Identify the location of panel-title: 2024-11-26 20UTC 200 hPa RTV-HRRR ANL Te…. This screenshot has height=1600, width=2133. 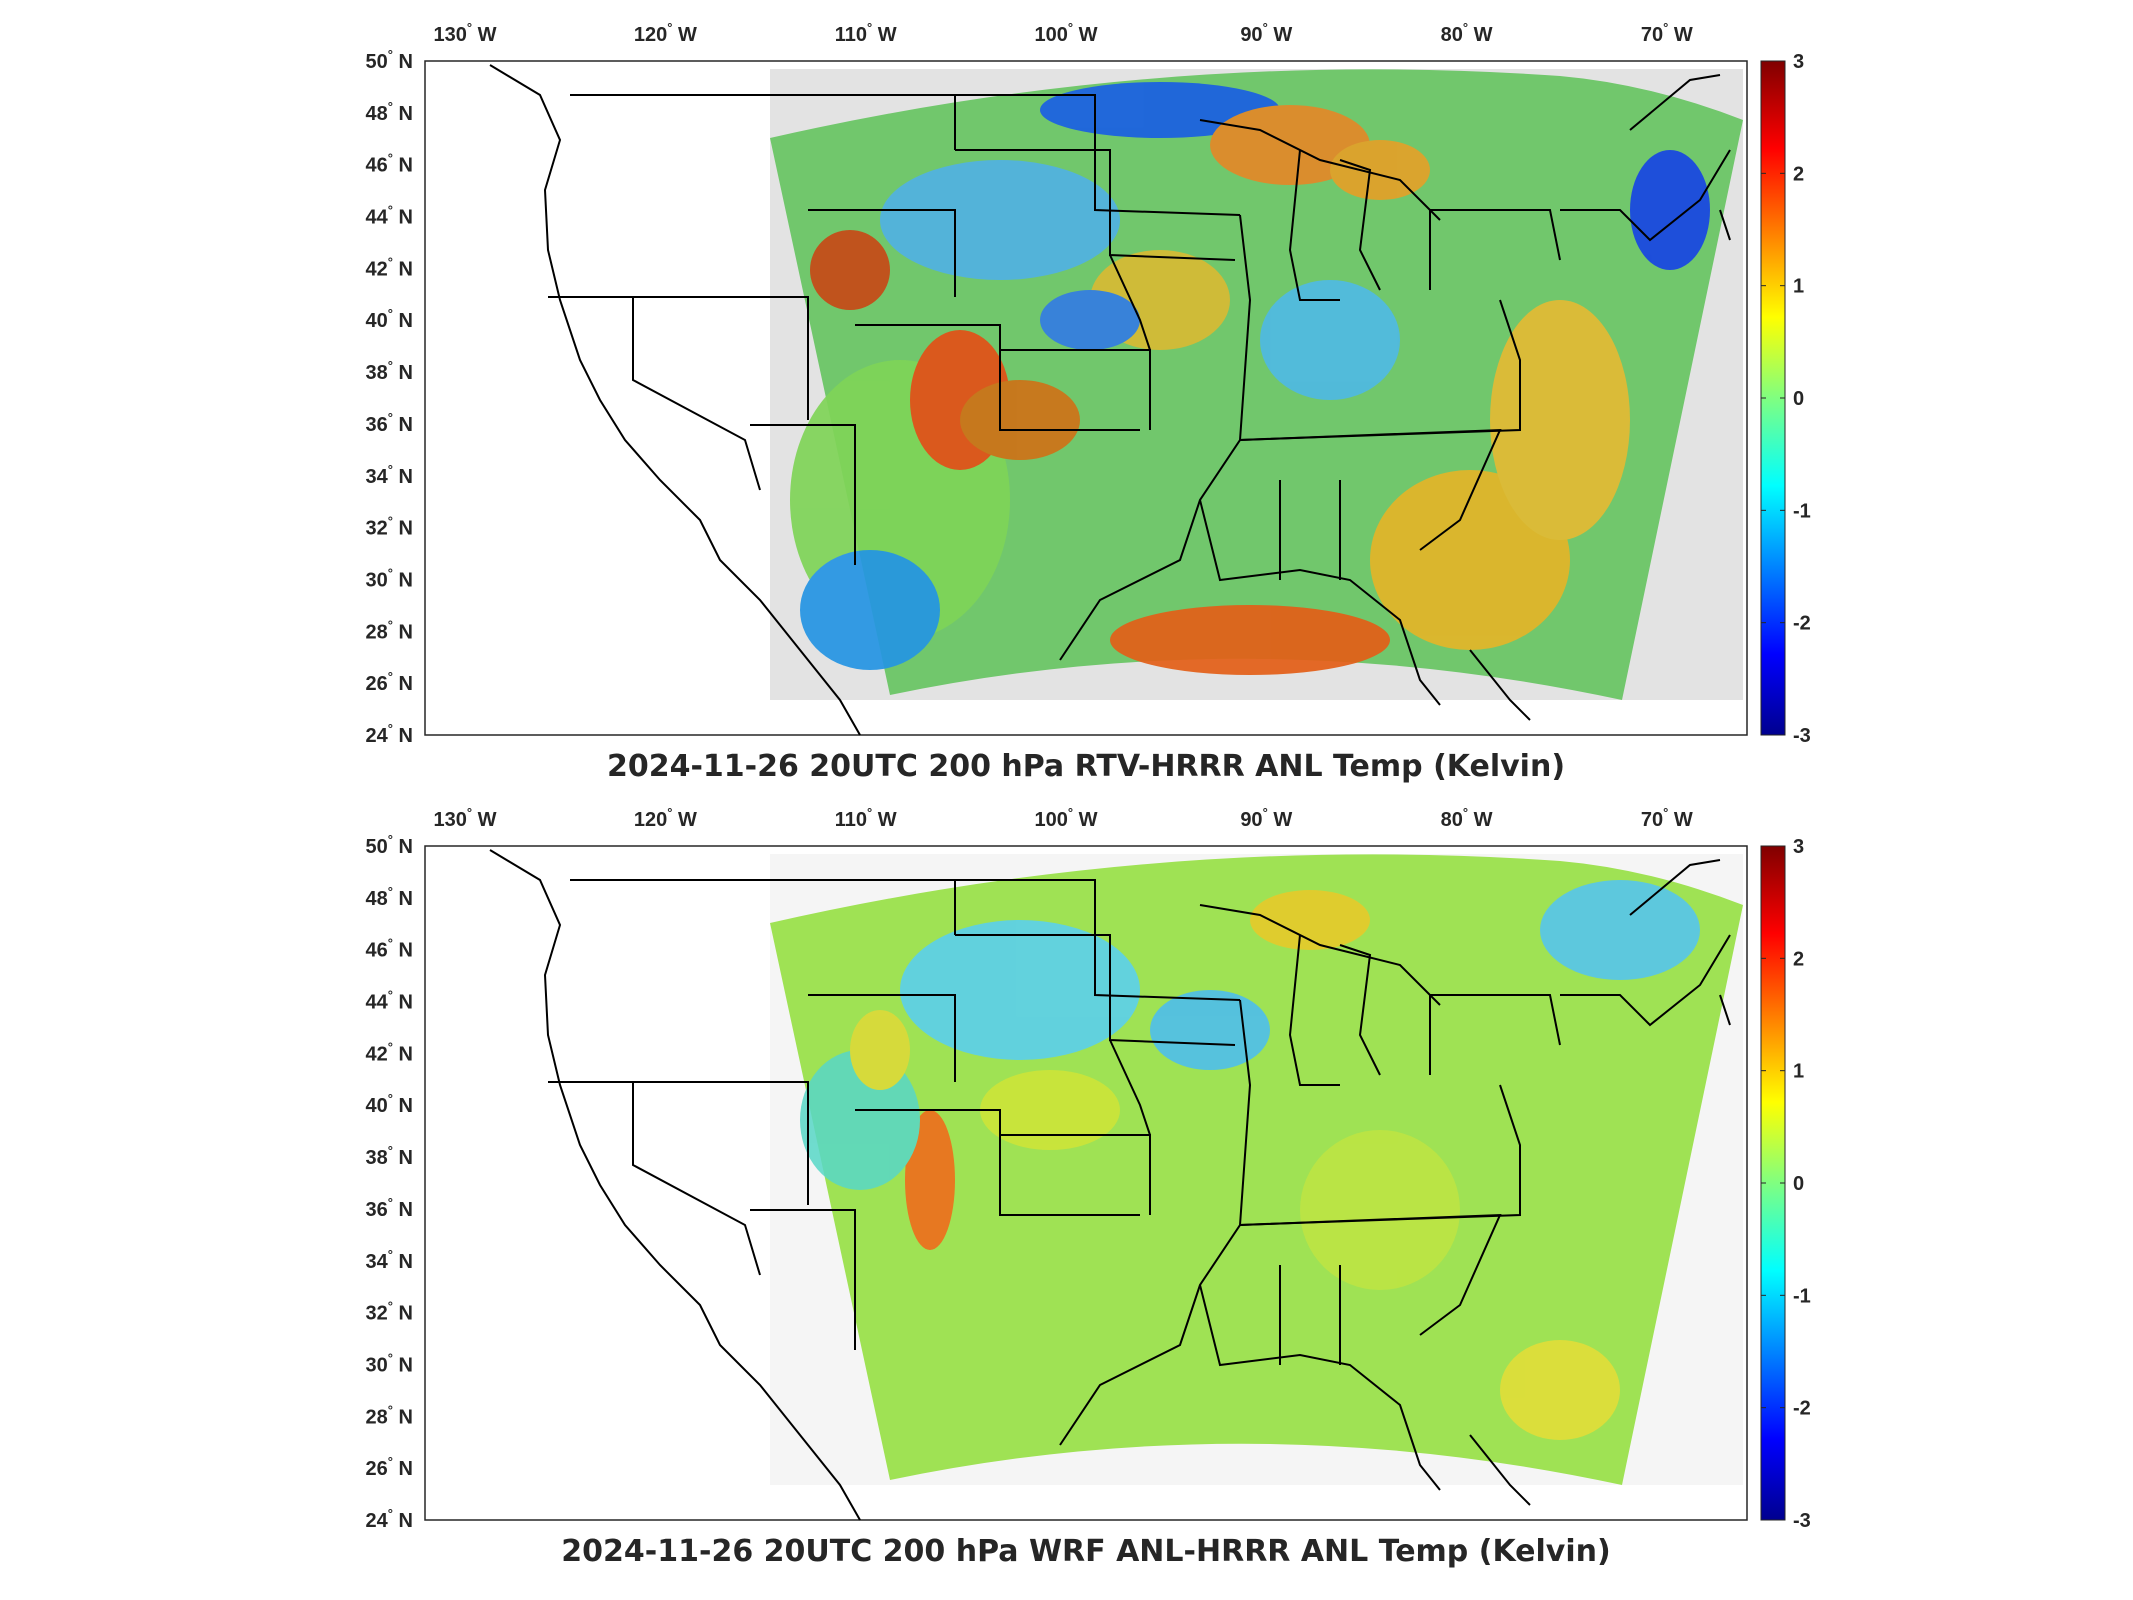
(1086, 766).